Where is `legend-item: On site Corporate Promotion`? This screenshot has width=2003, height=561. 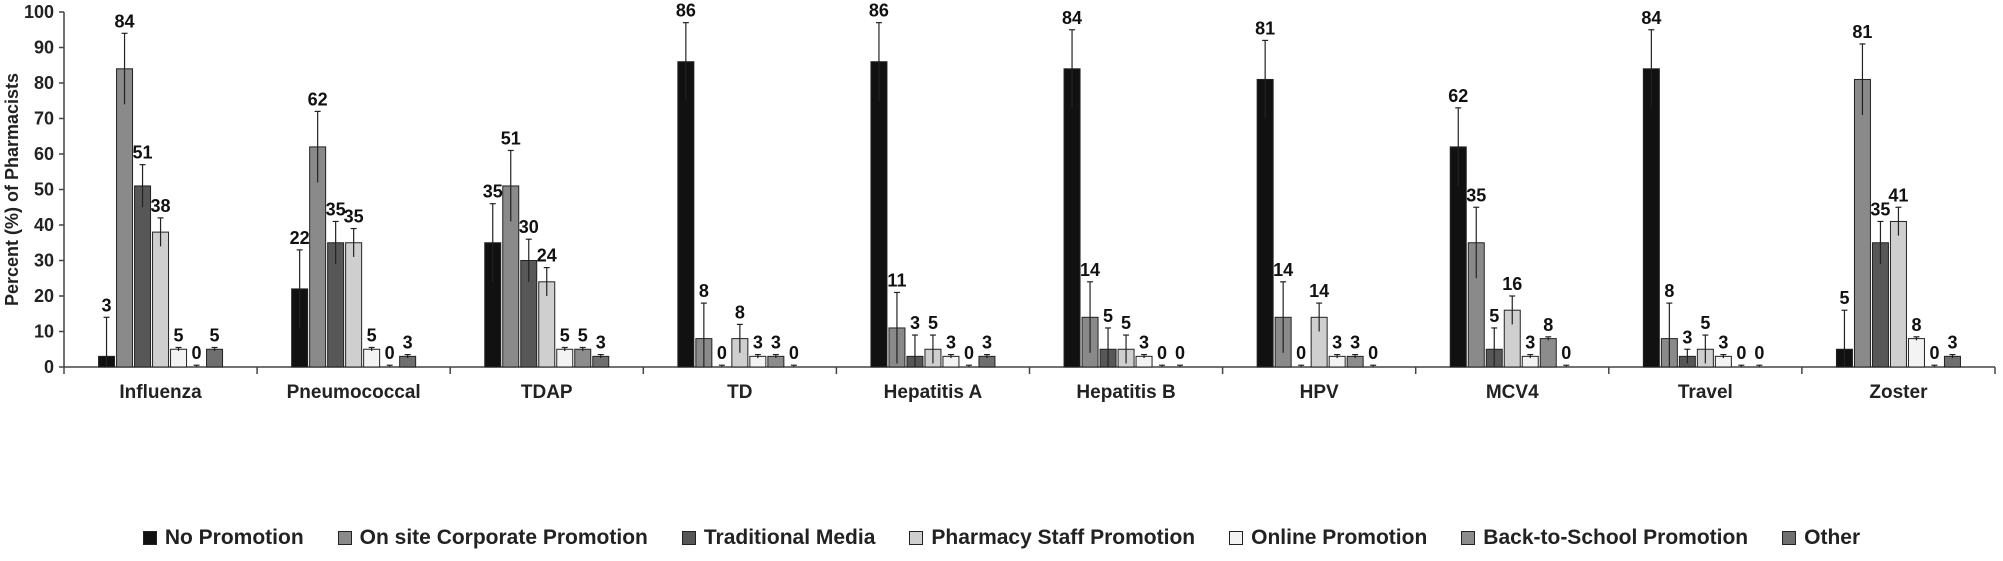 legend-item: On site Corporate Promotion is located at coordinates (492, 538).